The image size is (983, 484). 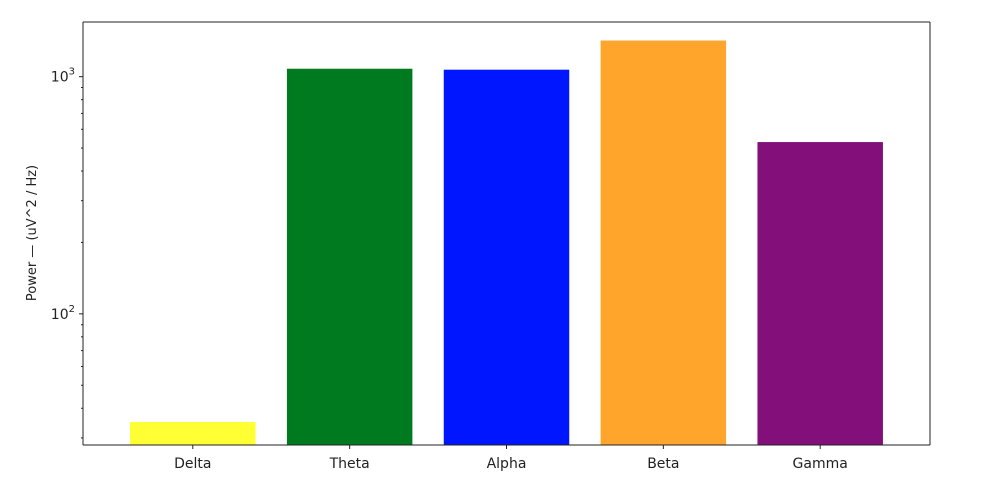 I want to click on x-tick-label: Gamma, so click(x=820, y=464).